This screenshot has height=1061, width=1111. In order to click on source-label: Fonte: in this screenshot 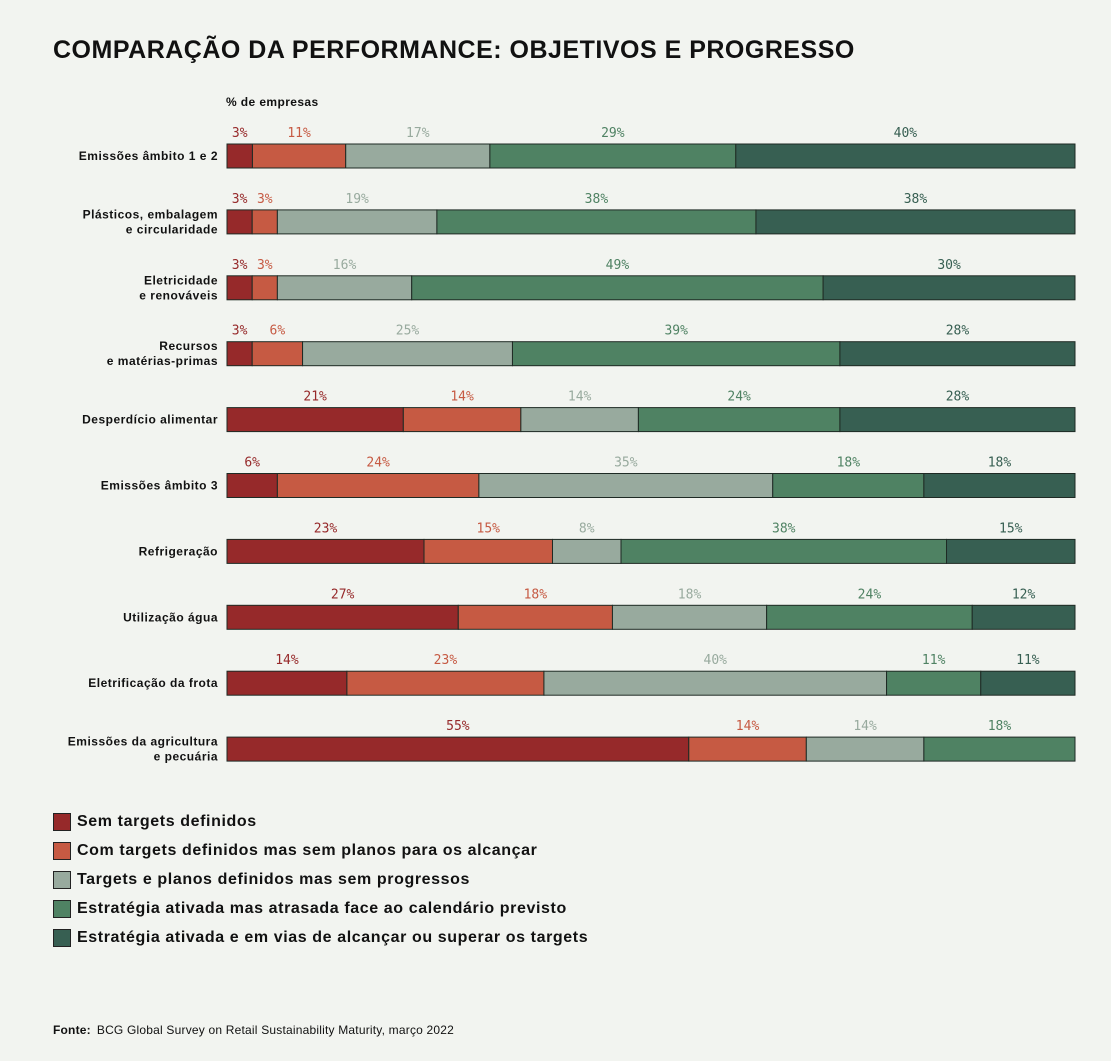, I will do `click(72, 1030)`.